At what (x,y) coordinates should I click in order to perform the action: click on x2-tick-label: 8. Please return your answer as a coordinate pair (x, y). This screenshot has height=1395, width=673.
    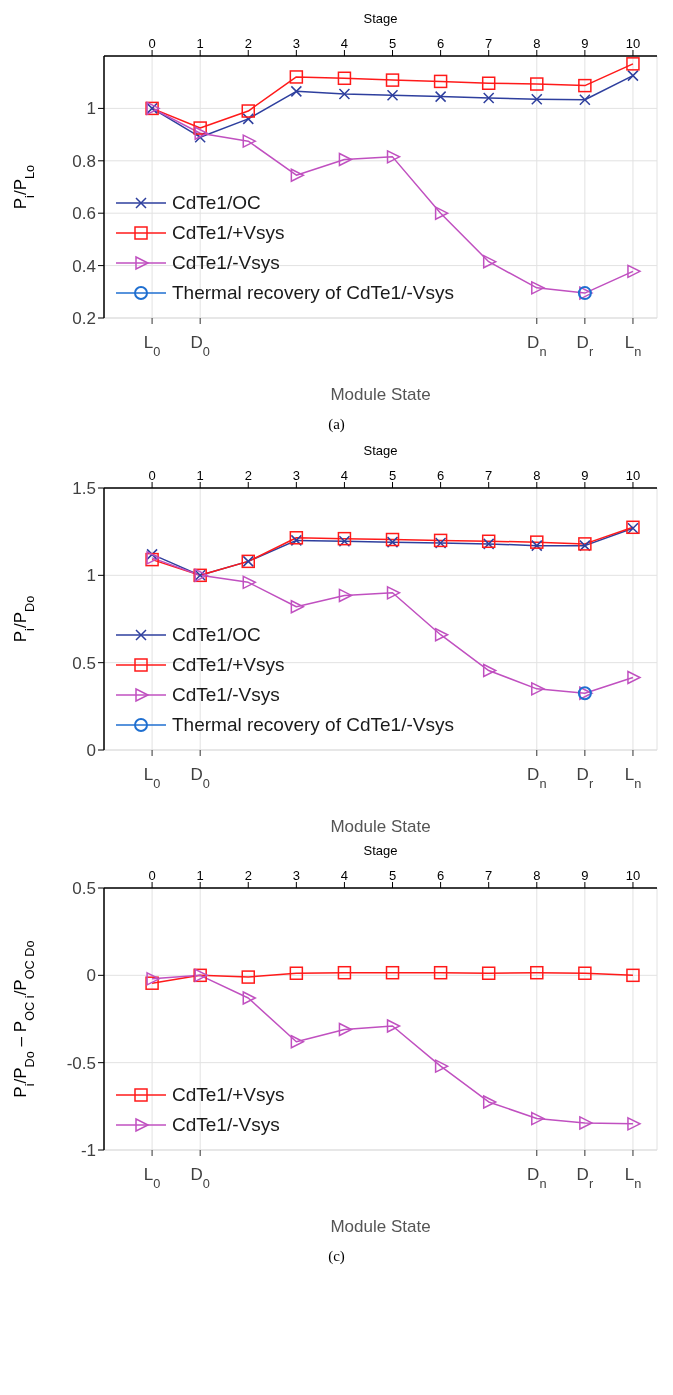
    Looking at the image, I should click on (537, 475).